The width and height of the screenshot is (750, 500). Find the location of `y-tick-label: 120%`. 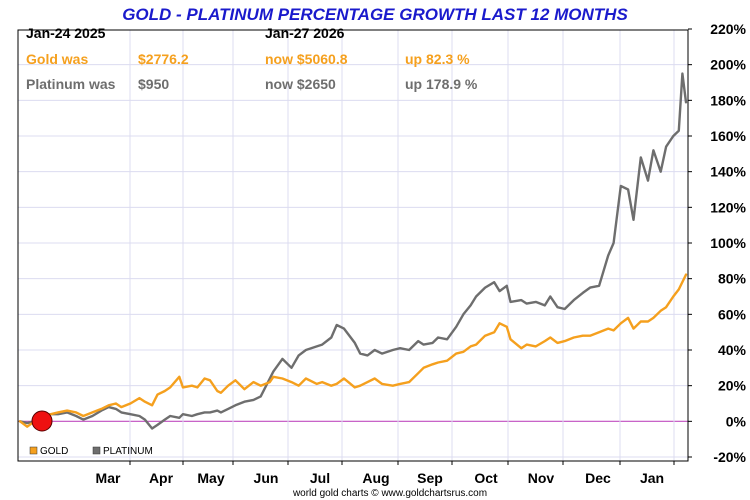

y-tick-label: 120% is located at coordinates (728, 207).